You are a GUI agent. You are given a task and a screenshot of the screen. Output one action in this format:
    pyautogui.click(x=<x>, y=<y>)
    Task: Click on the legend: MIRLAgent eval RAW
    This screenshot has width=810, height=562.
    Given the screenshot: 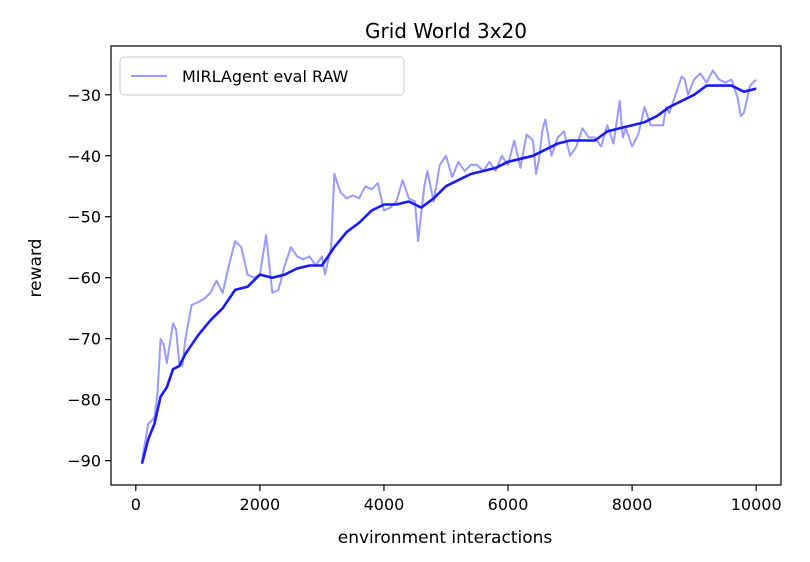 What is the action you would take?
    pyautogui.click(x=262, y=76)
    